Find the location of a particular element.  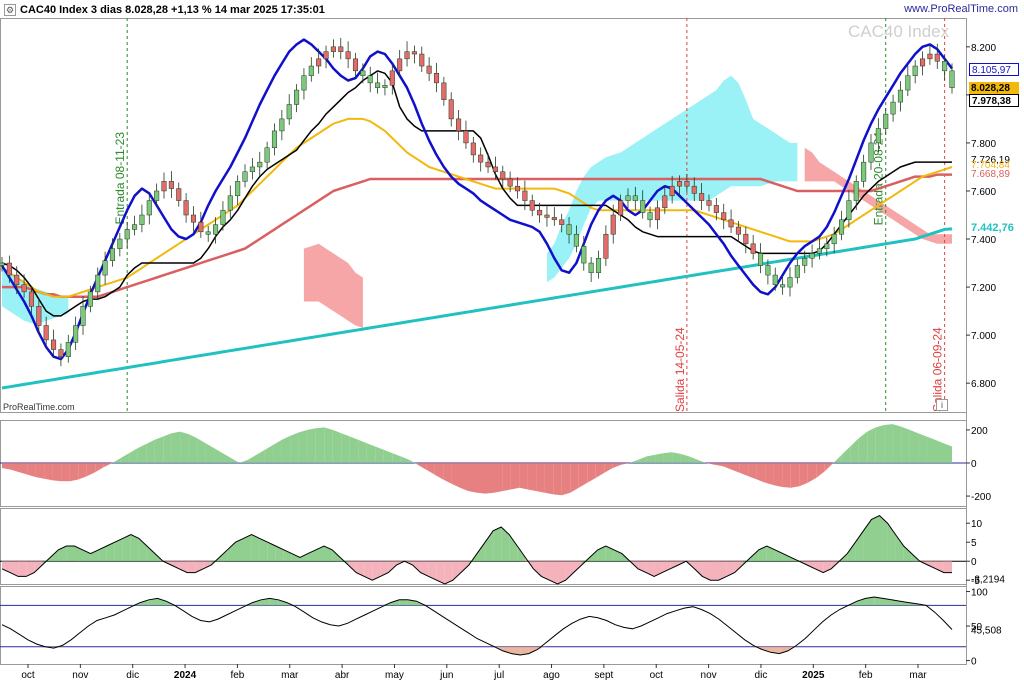

time-tick-label: feb is located at coordinates (237, 675).